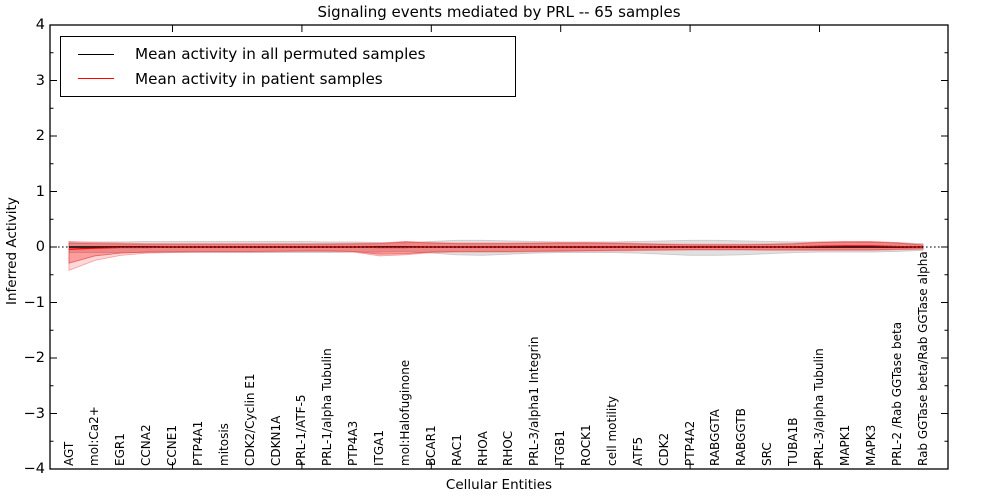 The image size is (1000, 500). Describe the element at coordinates (301, 430) in the screenshot. I see `x-category-label: PRL-1/ATF-5` at that location.